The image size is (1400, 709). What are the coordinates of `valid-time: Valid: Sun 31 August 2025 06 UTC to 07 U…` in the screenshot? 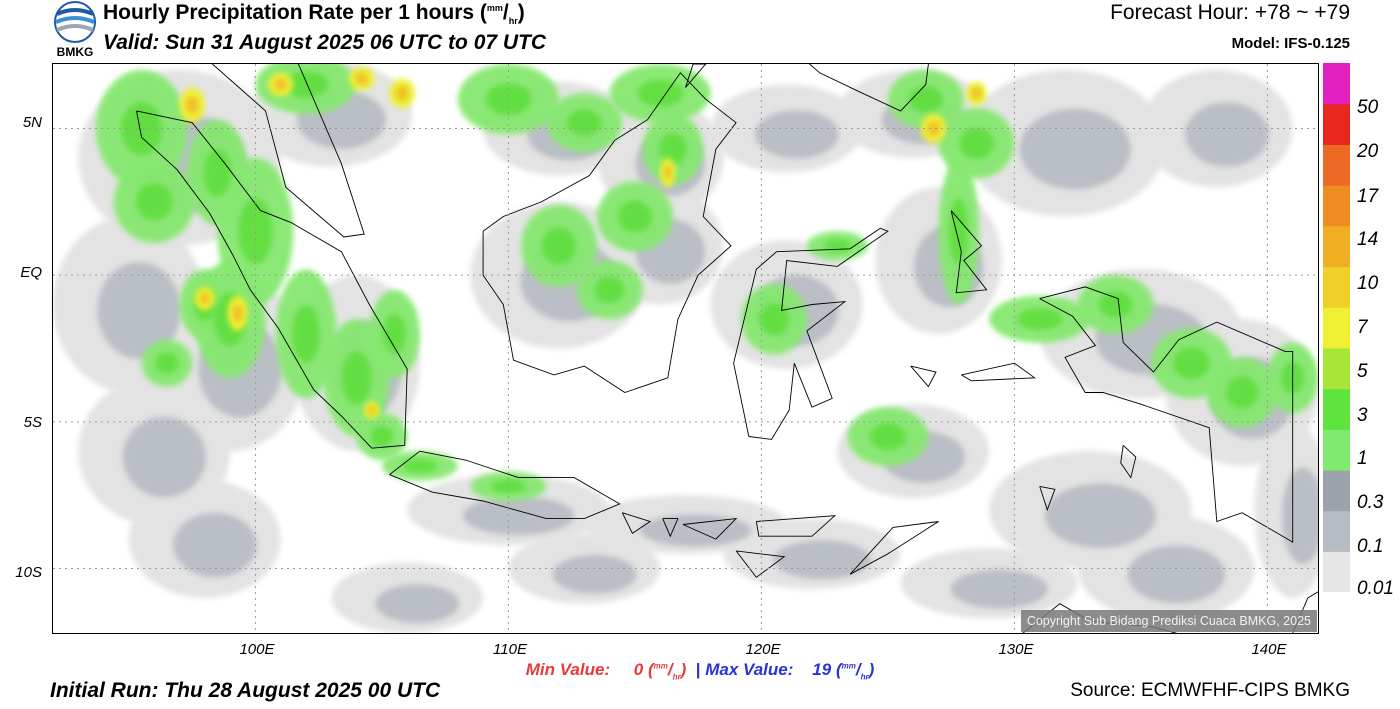 It's located at (325, 42).